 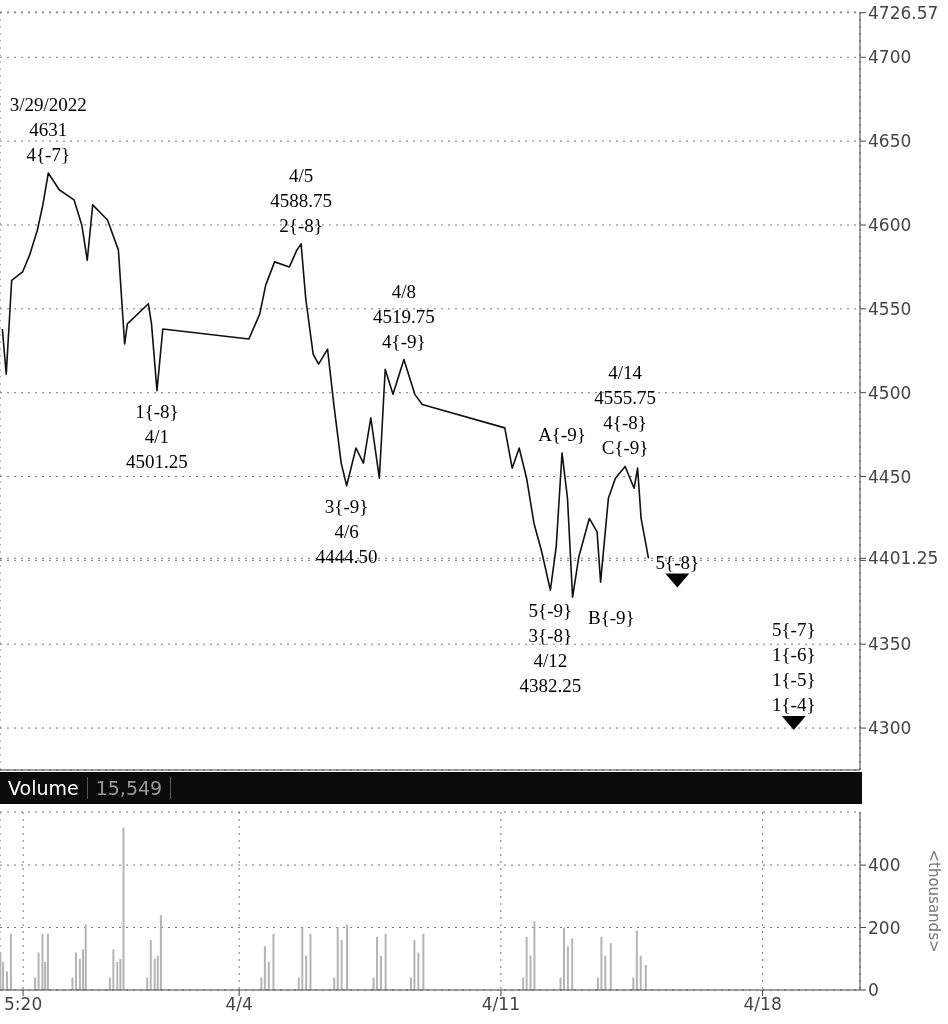 What do you see at coordinates (44, 788) in the screenshot?
I see `chart-title: Volume` at bounding box center [44, 788].